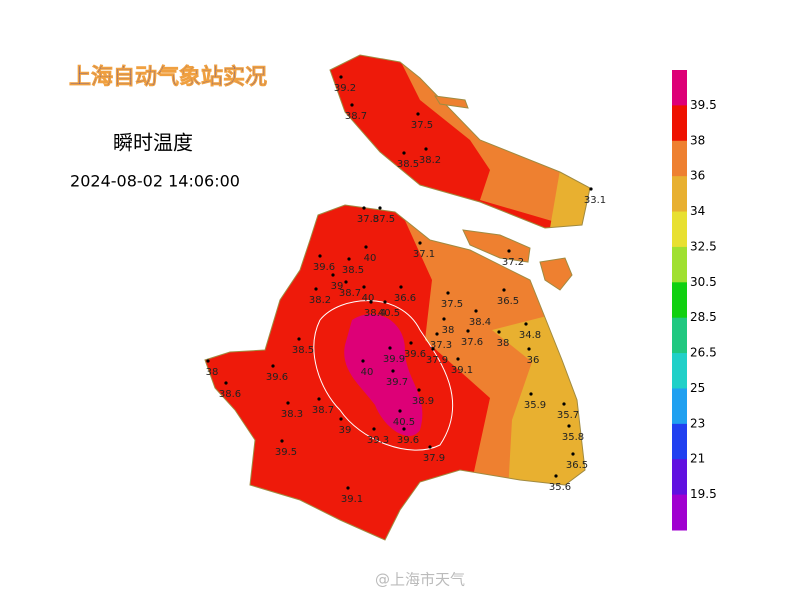  What do you see at coordinates (394, 359) in the screenshot?
I see `station-value: 39.9` at bounding box center [394, 359].